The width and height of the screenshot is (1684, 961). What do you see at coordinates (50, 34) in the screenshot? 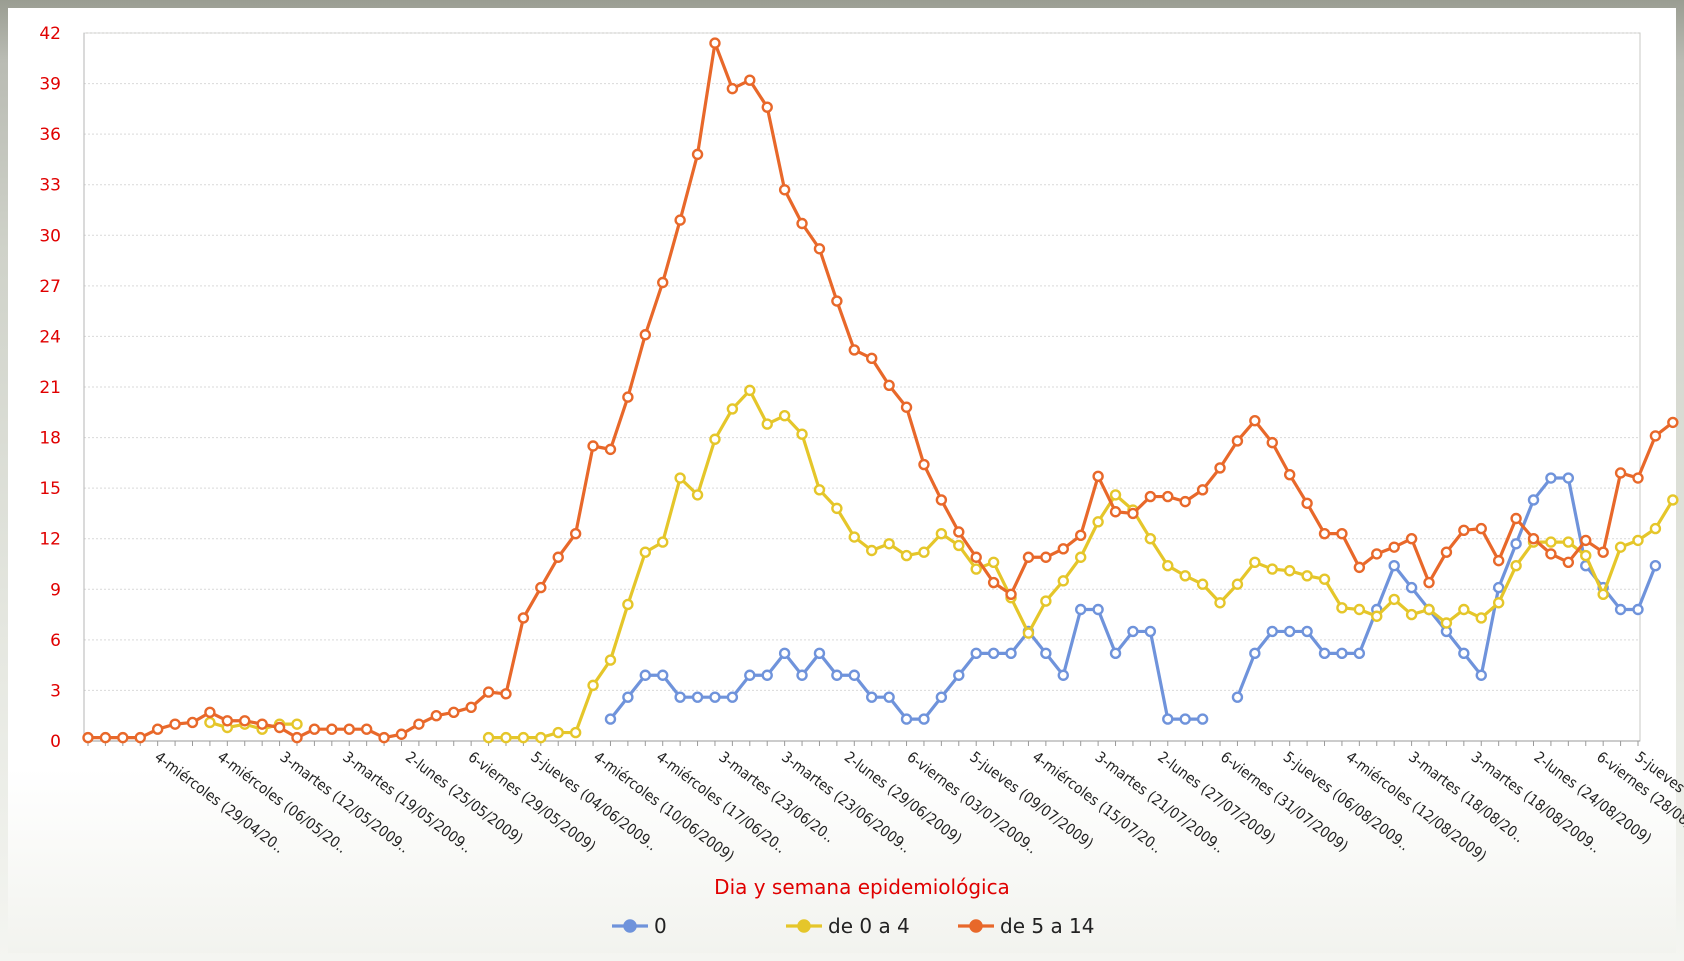
I see `y-tick-label: 42` at bounding box center [50, 34].